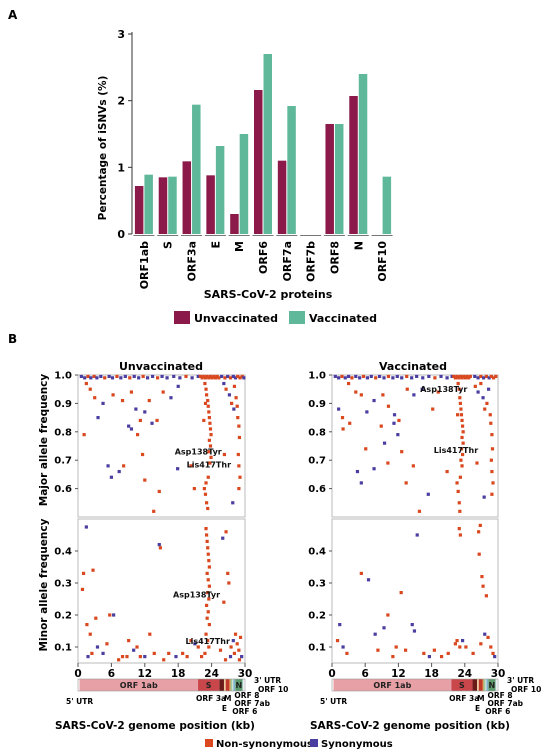 This screenshot has width=550, height=754. What do you see at coordinates (464, 674) in the screenshot?
I see `genome-x-tick-label: 24` at bounding box center [464, 674].